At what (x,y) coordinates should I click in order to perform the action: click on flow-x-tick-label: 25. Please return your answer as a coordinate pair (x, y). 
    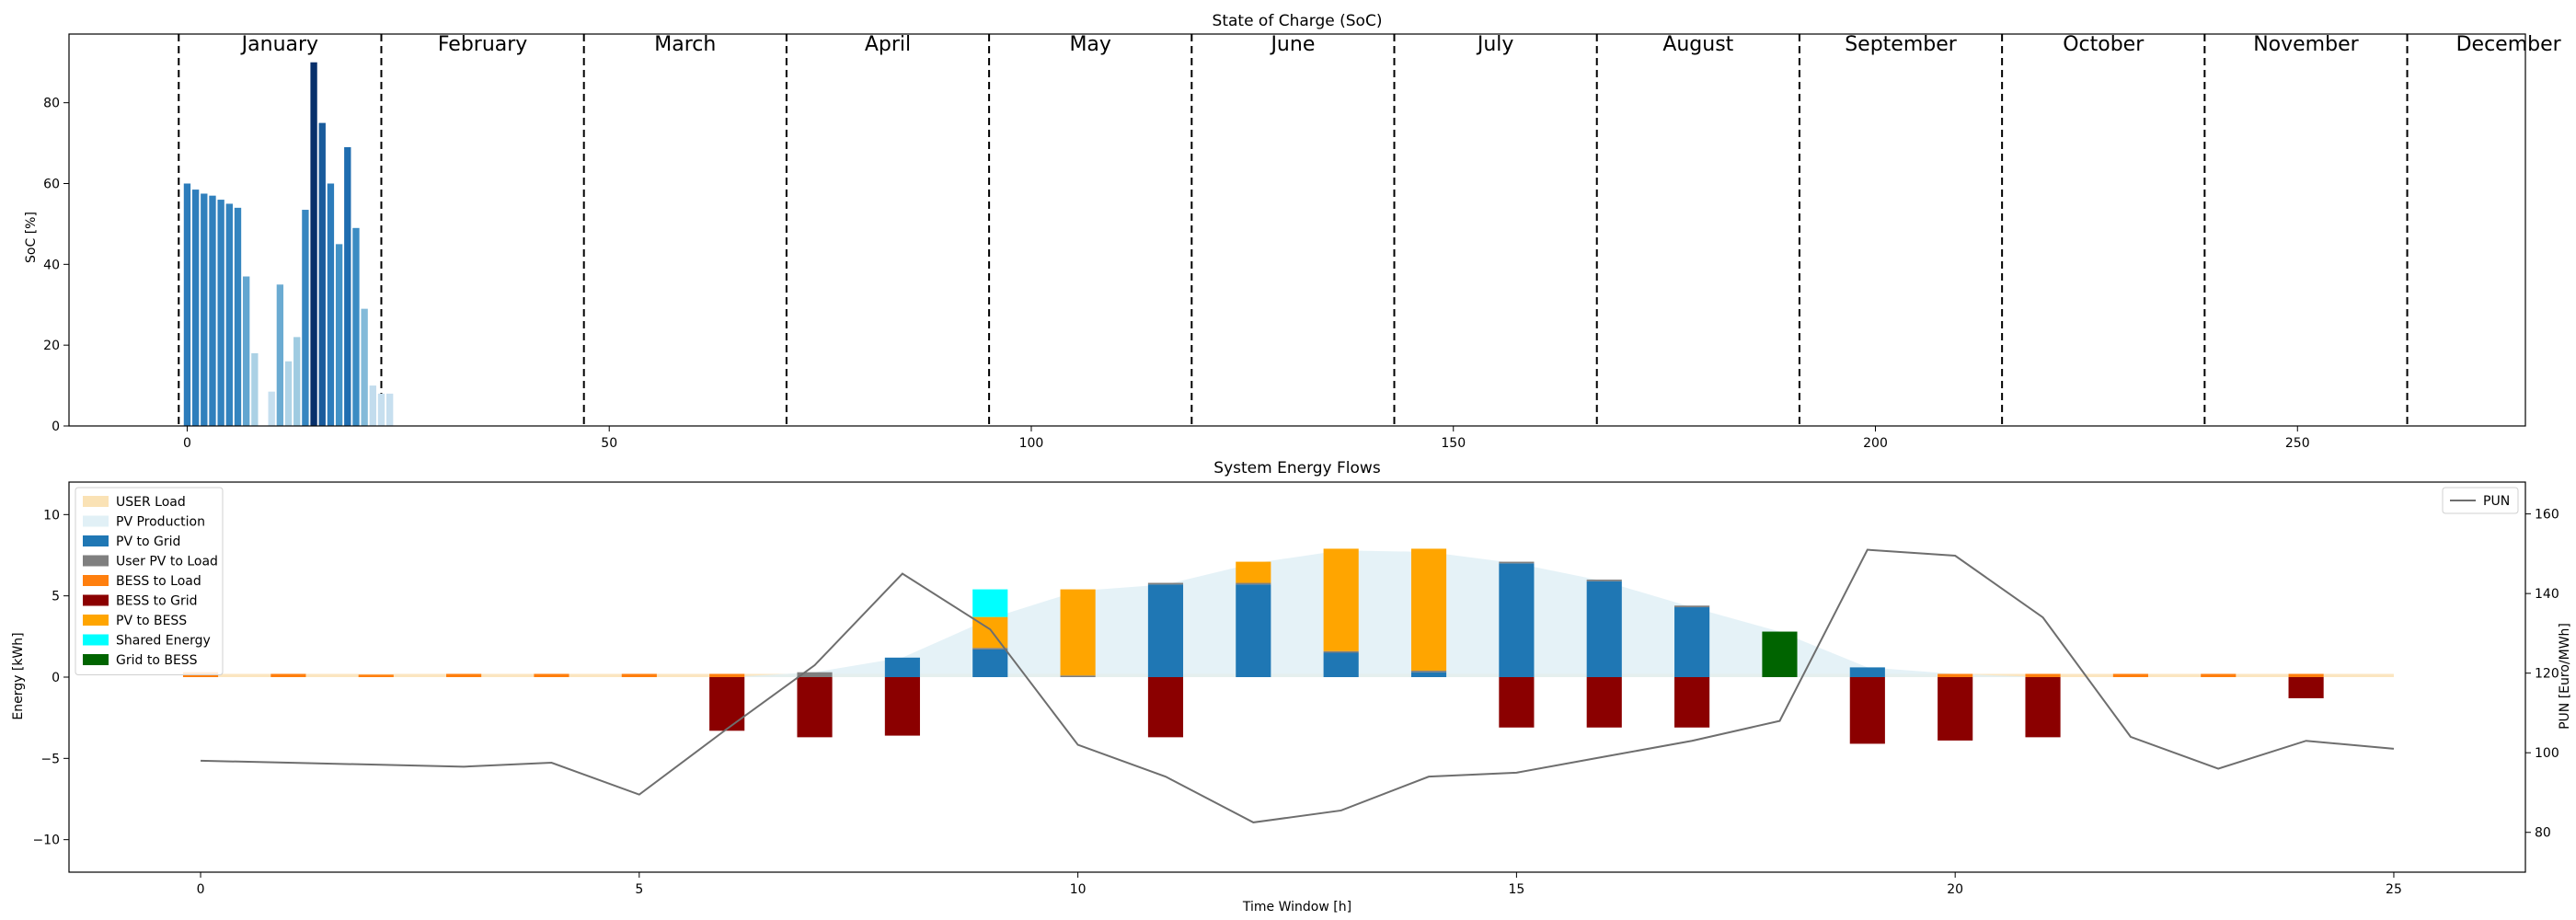
    Looking at the image, I should click on (2394, 889).